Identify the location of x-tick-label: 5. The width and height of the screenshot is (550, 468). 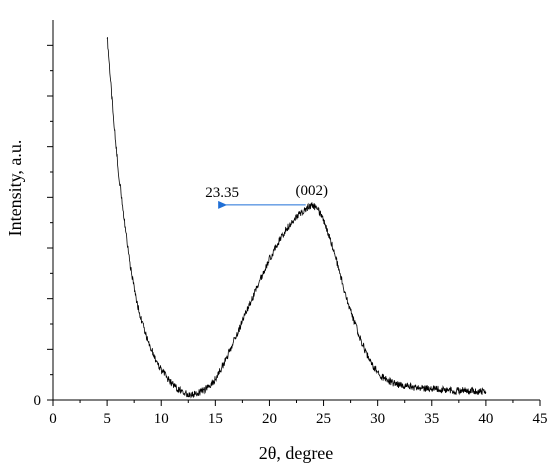
(107, 419).